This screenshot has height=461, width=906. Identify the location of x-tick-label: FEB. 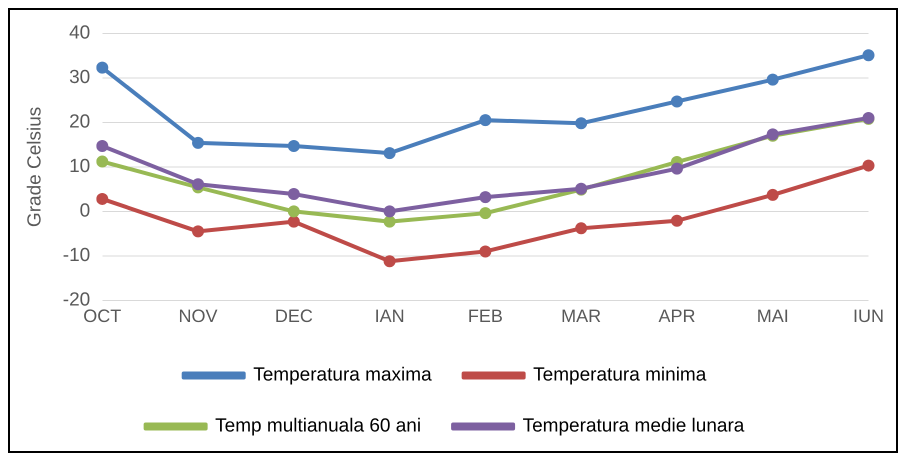
(485, 316).